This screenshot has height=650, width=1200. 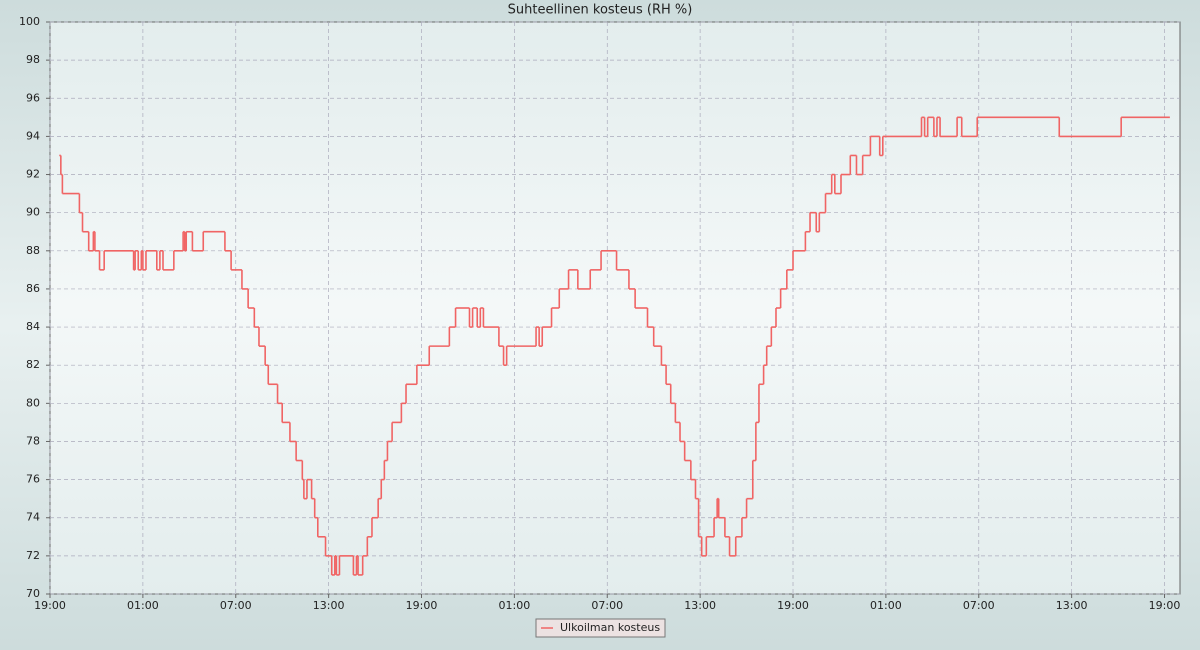 I want to click on y-tick-label: 98, so click(x=33, y=59).